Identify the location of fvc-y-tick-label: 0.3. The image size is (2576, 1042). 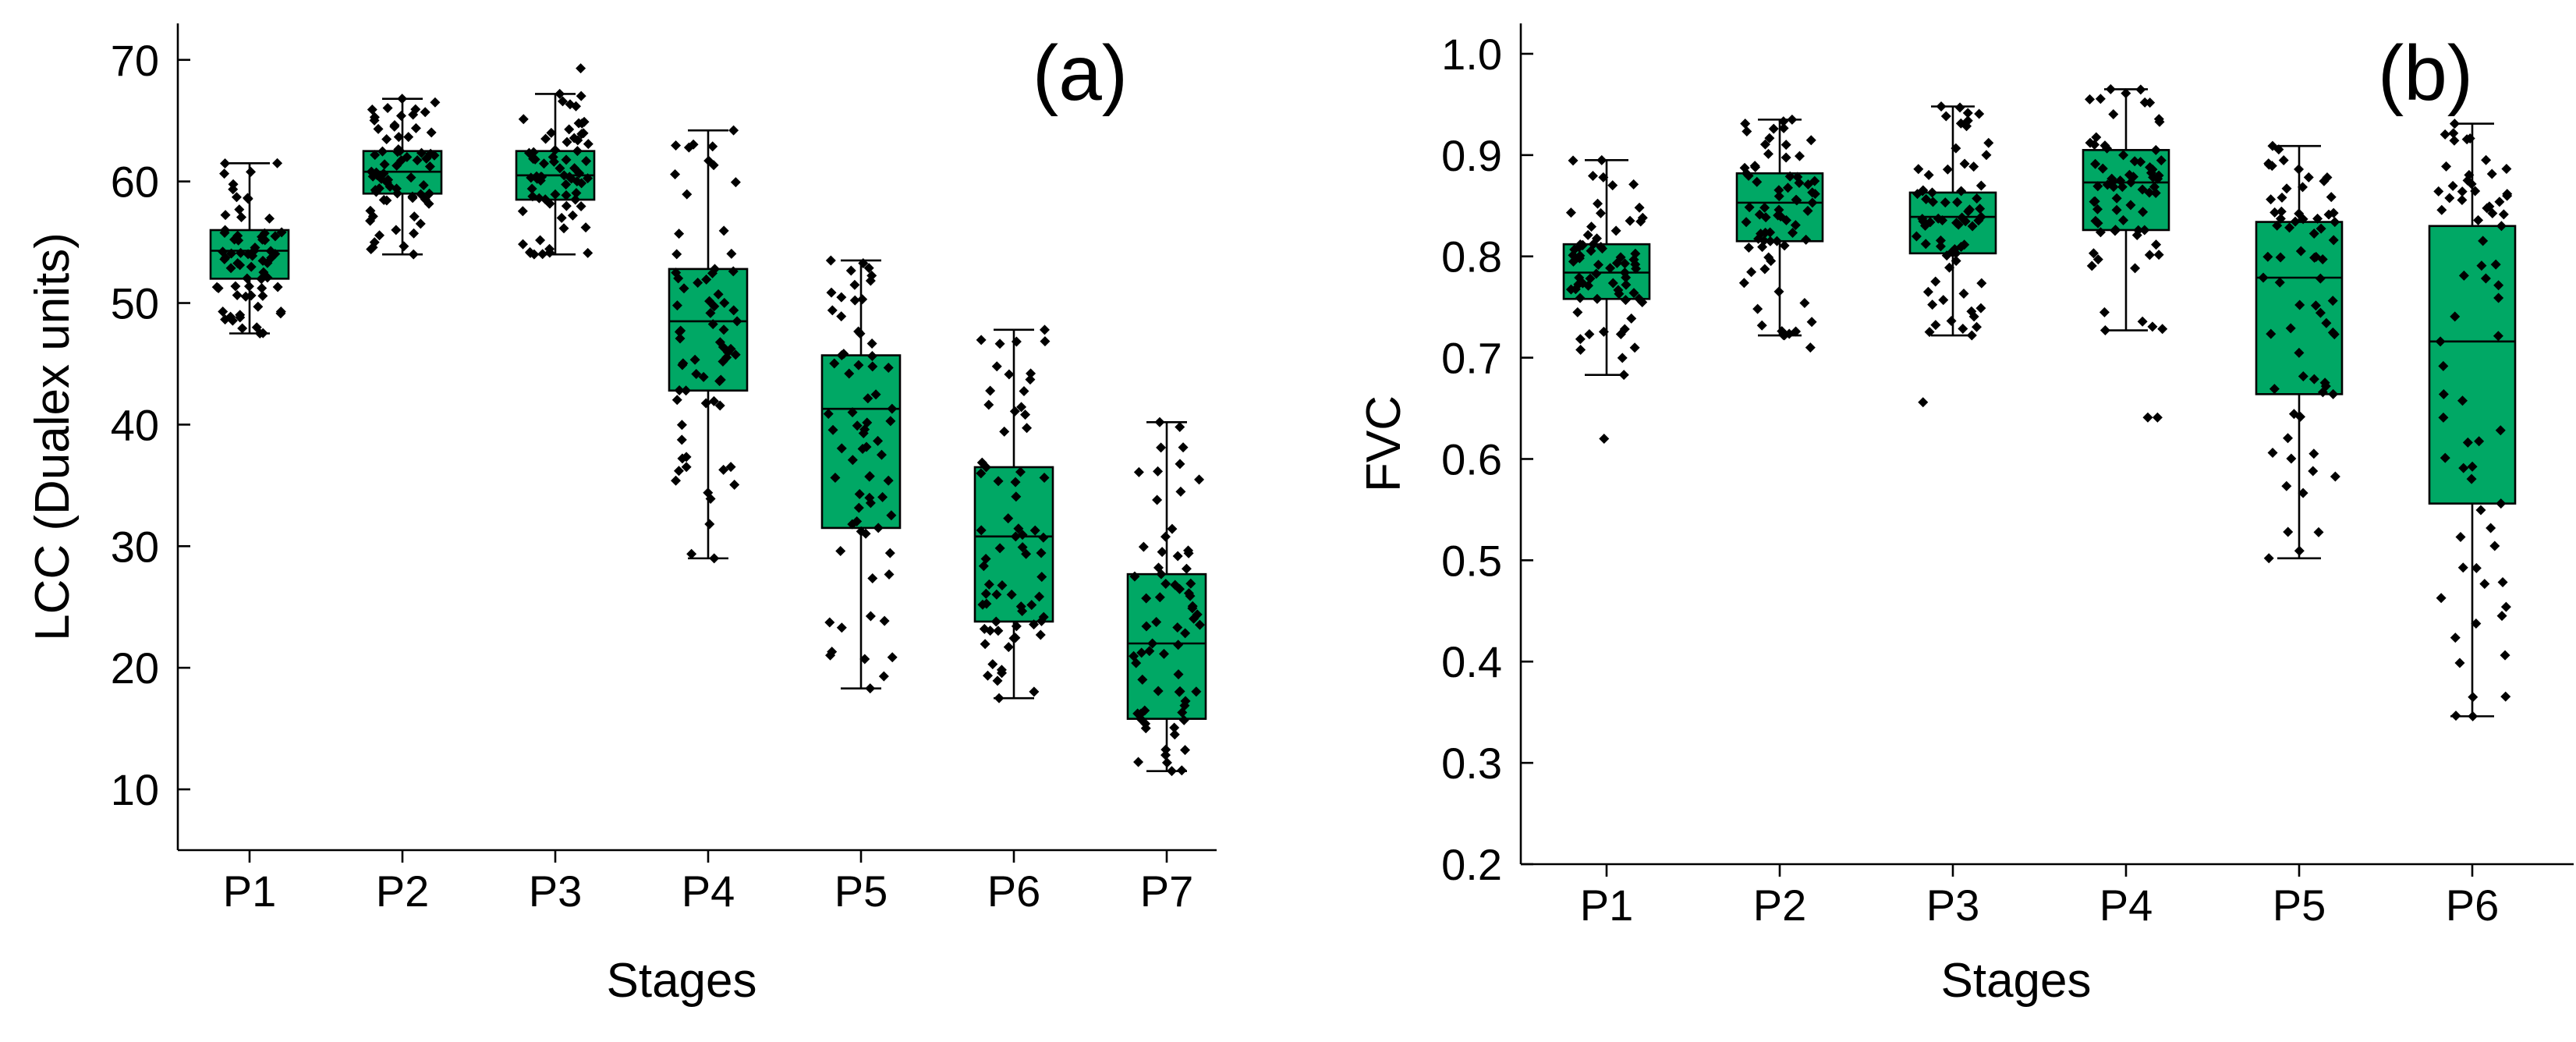
(1471, 764).